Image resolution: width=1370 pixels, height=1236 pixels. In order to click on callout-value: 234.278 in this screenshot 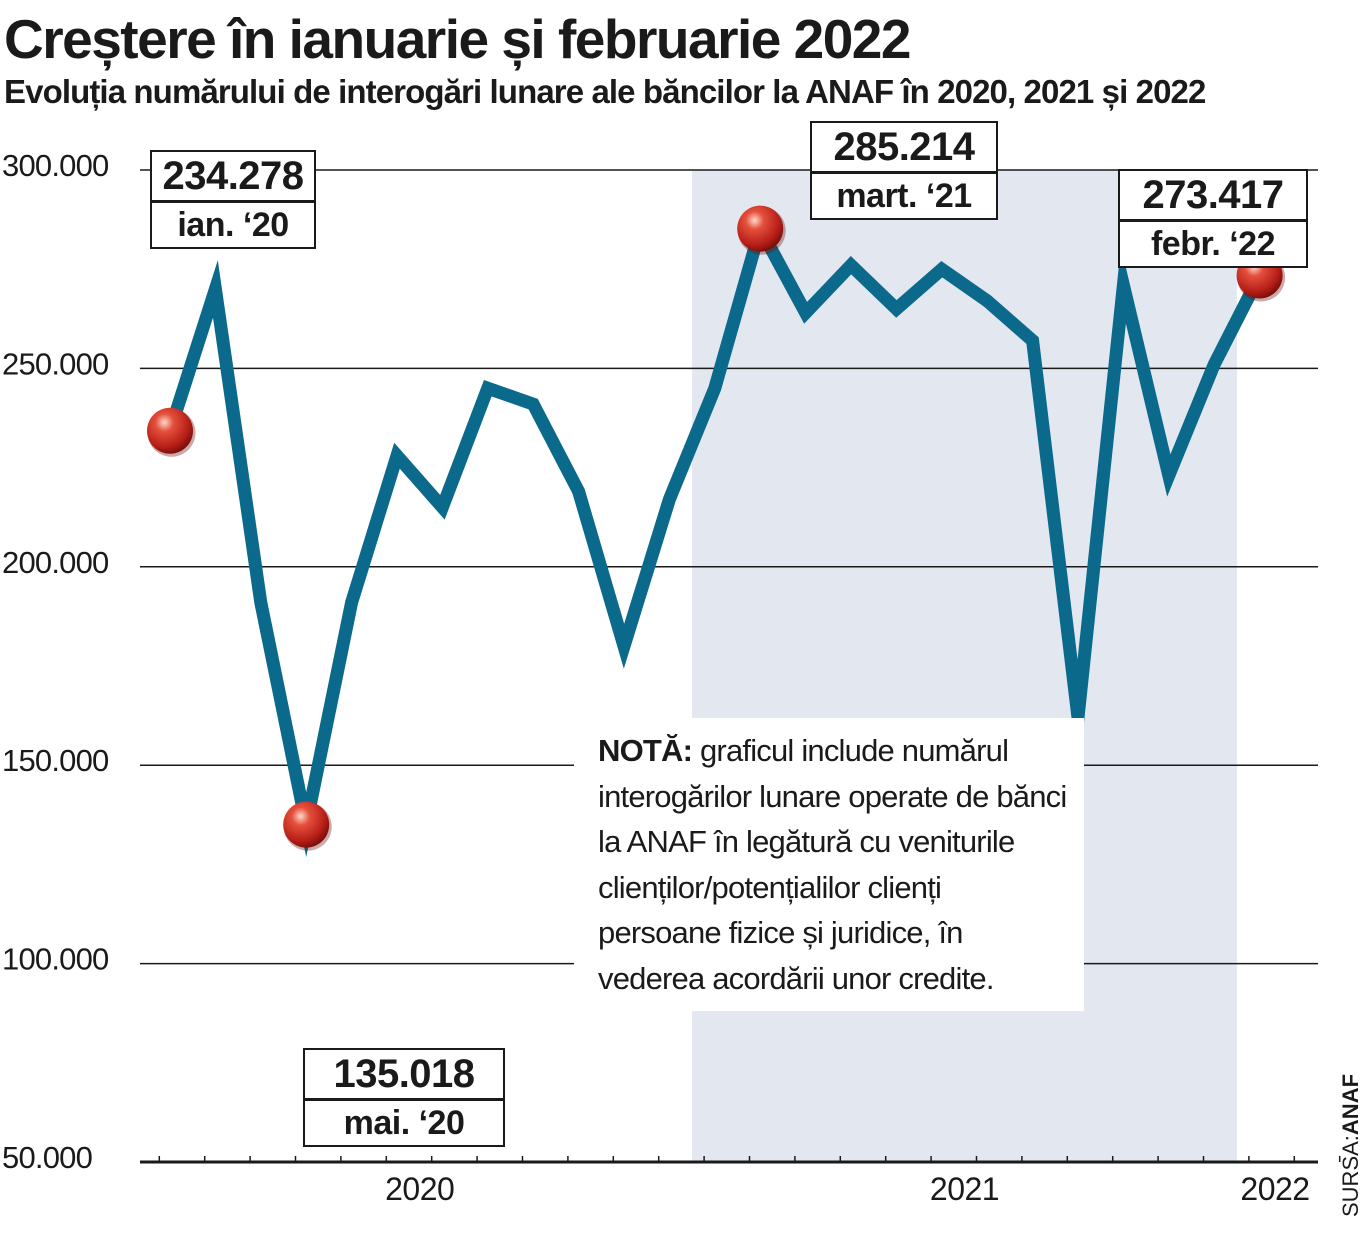, I will do `click(233, 177)`.